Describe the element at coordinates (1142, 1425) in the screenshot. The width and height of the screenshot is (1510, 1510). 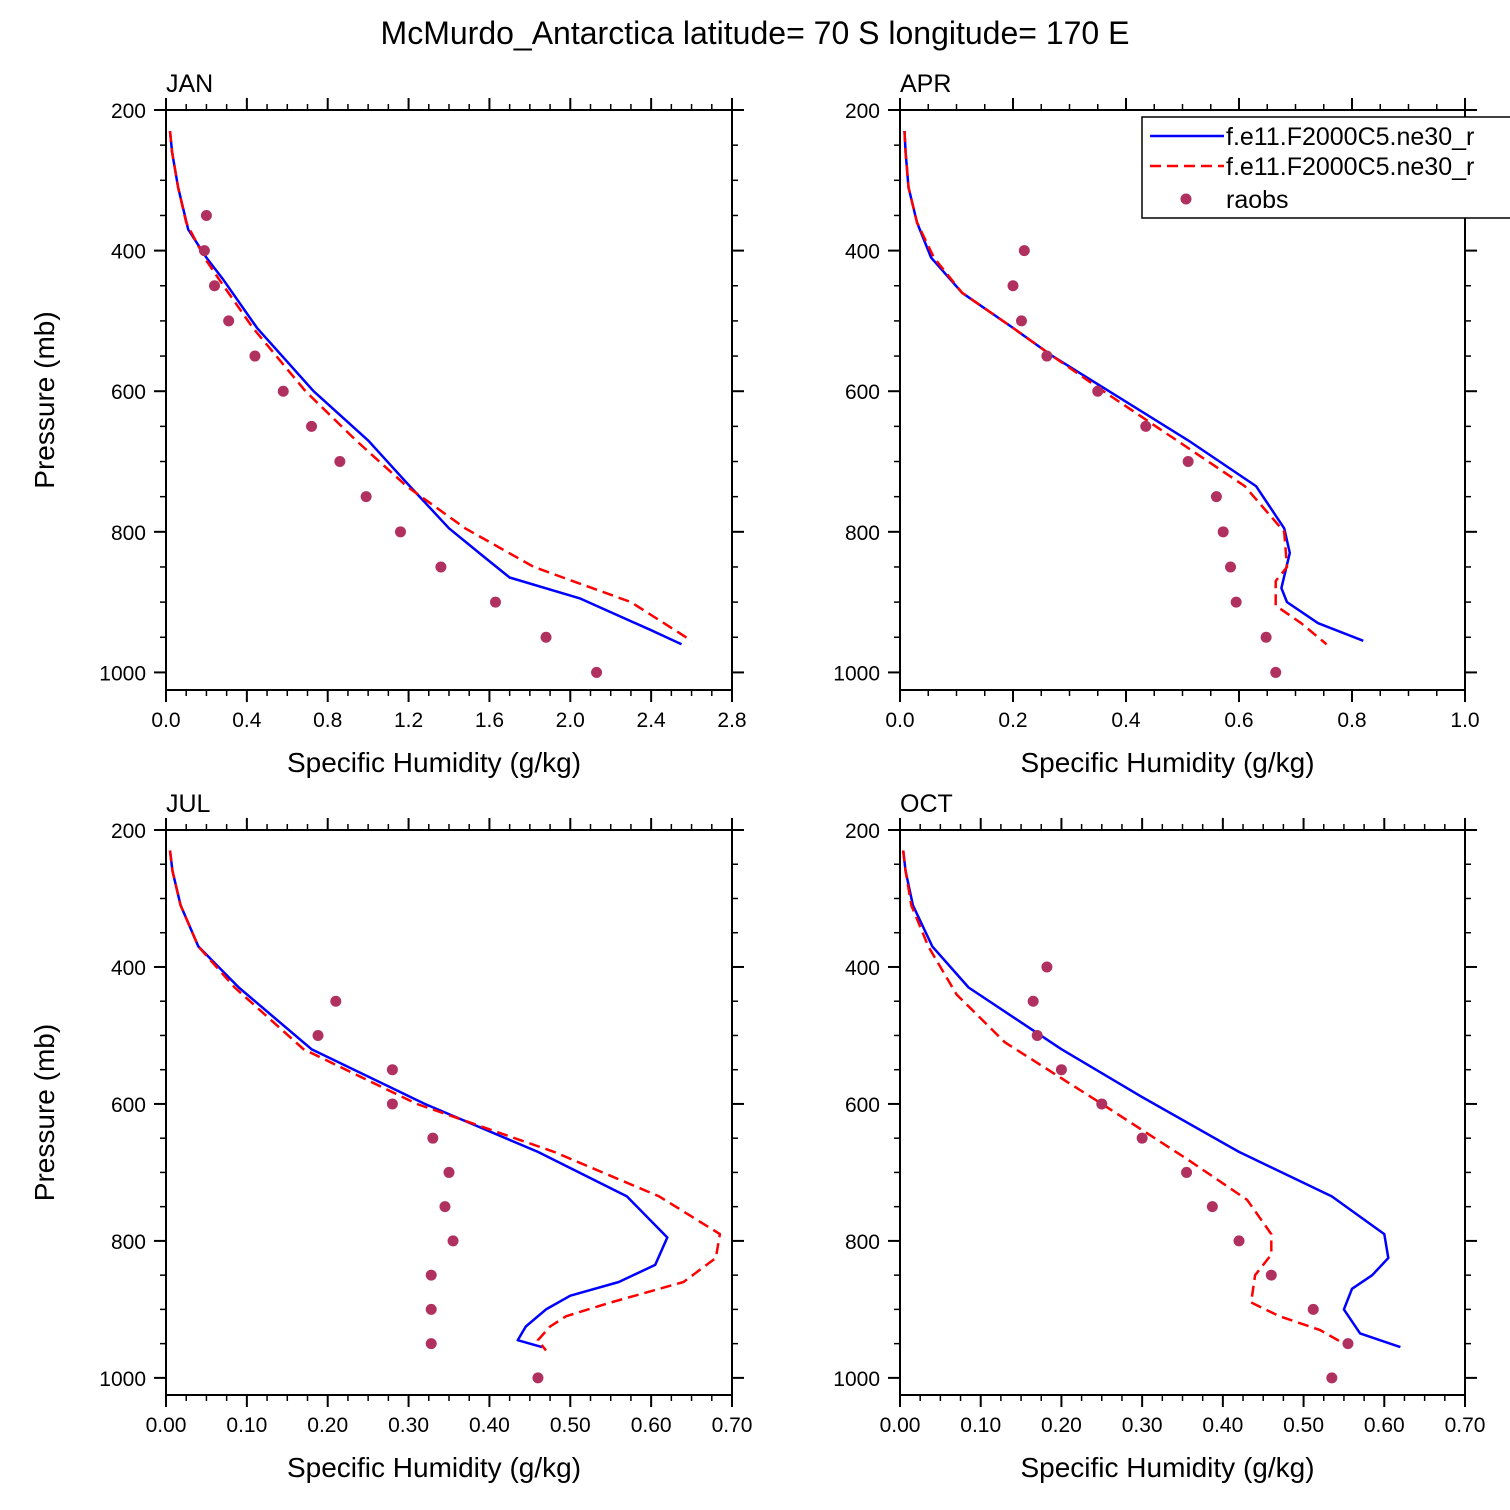
I see `x-tick-label: 0.30` at that location.